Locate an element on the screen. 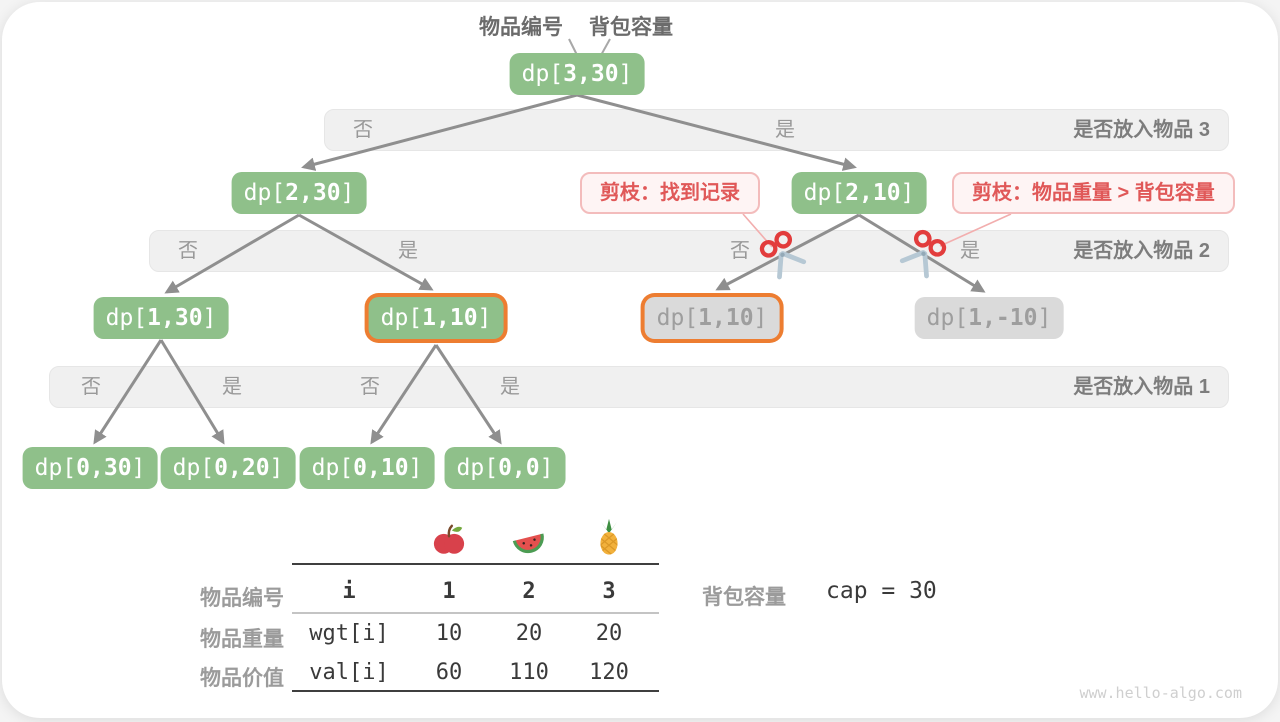  table-cell: 60 is located at coordinates (449, 672).